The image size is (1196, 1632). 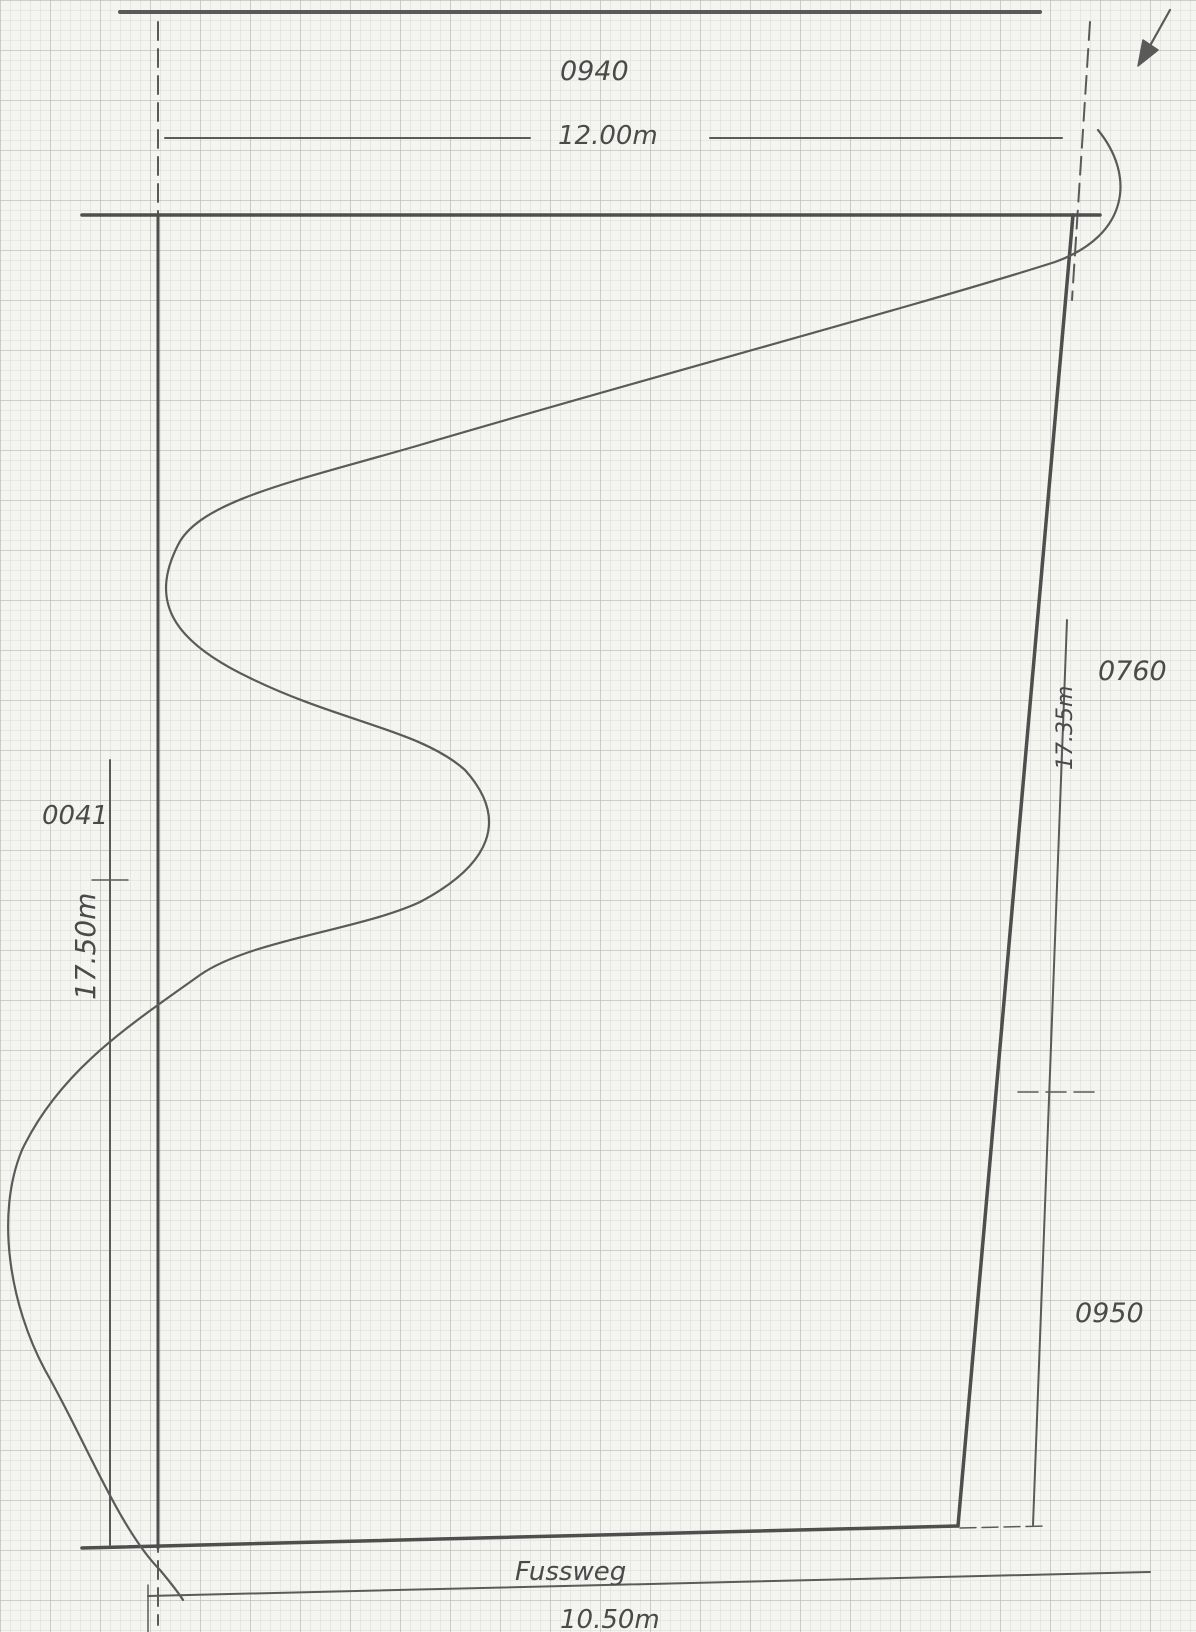 What do you see at coordinates (85, 946) in the screenshot?
I see `left-dimension-label: 17.50m` at bounding box center [85, 946].